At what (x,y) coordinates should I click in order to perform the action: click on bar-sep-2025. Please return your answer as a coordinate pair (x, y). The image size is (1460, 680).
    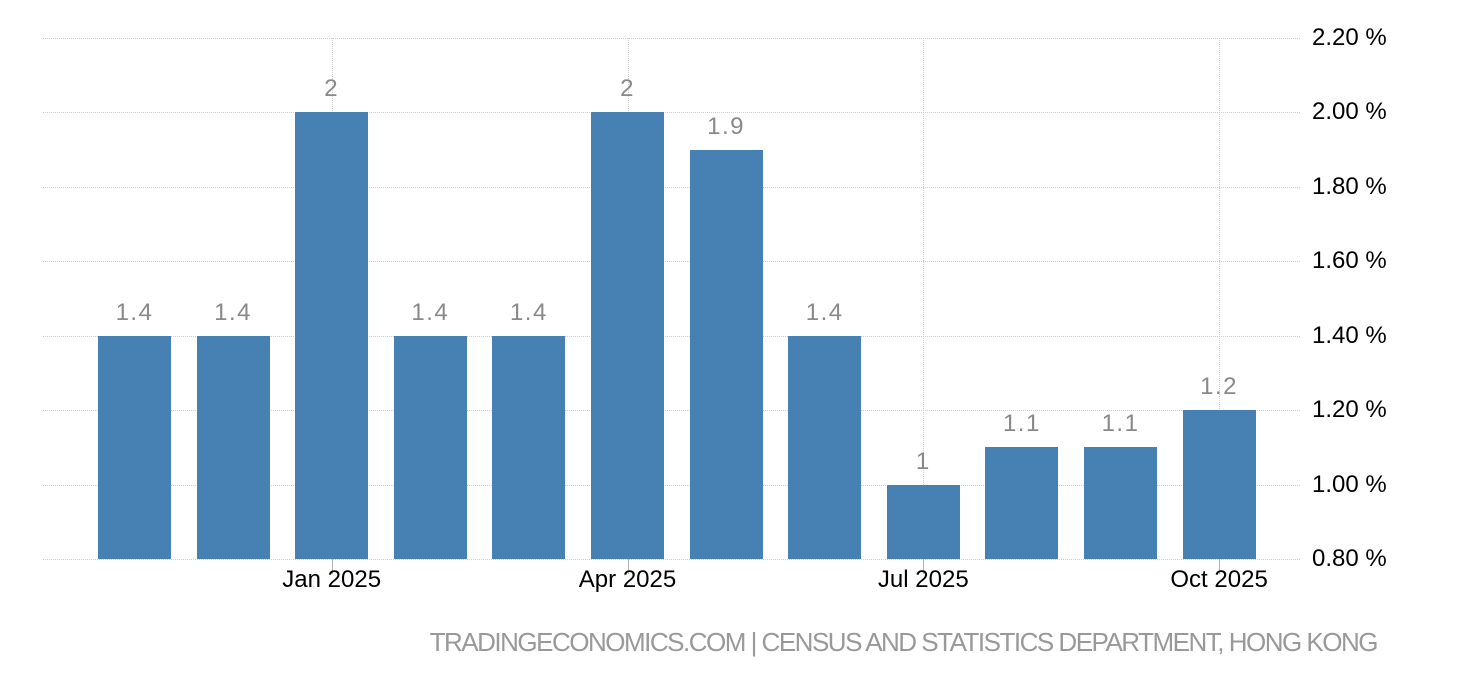
    Looking at the image, I should click on (1120, 503).